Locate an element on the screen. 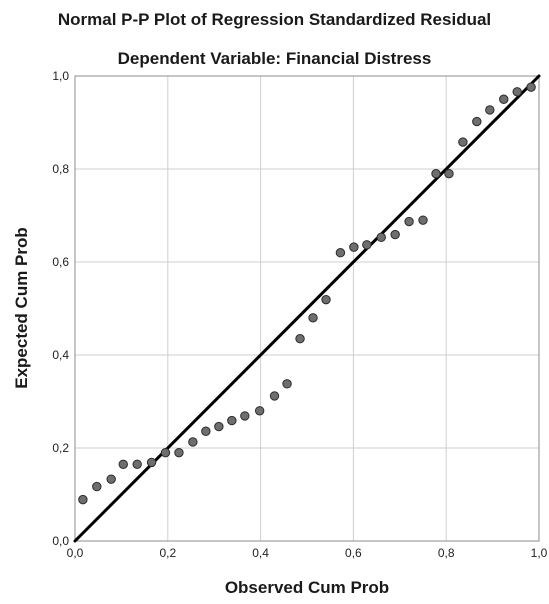  y-tick-label: 1,0 is located at coordinates (60, 76).